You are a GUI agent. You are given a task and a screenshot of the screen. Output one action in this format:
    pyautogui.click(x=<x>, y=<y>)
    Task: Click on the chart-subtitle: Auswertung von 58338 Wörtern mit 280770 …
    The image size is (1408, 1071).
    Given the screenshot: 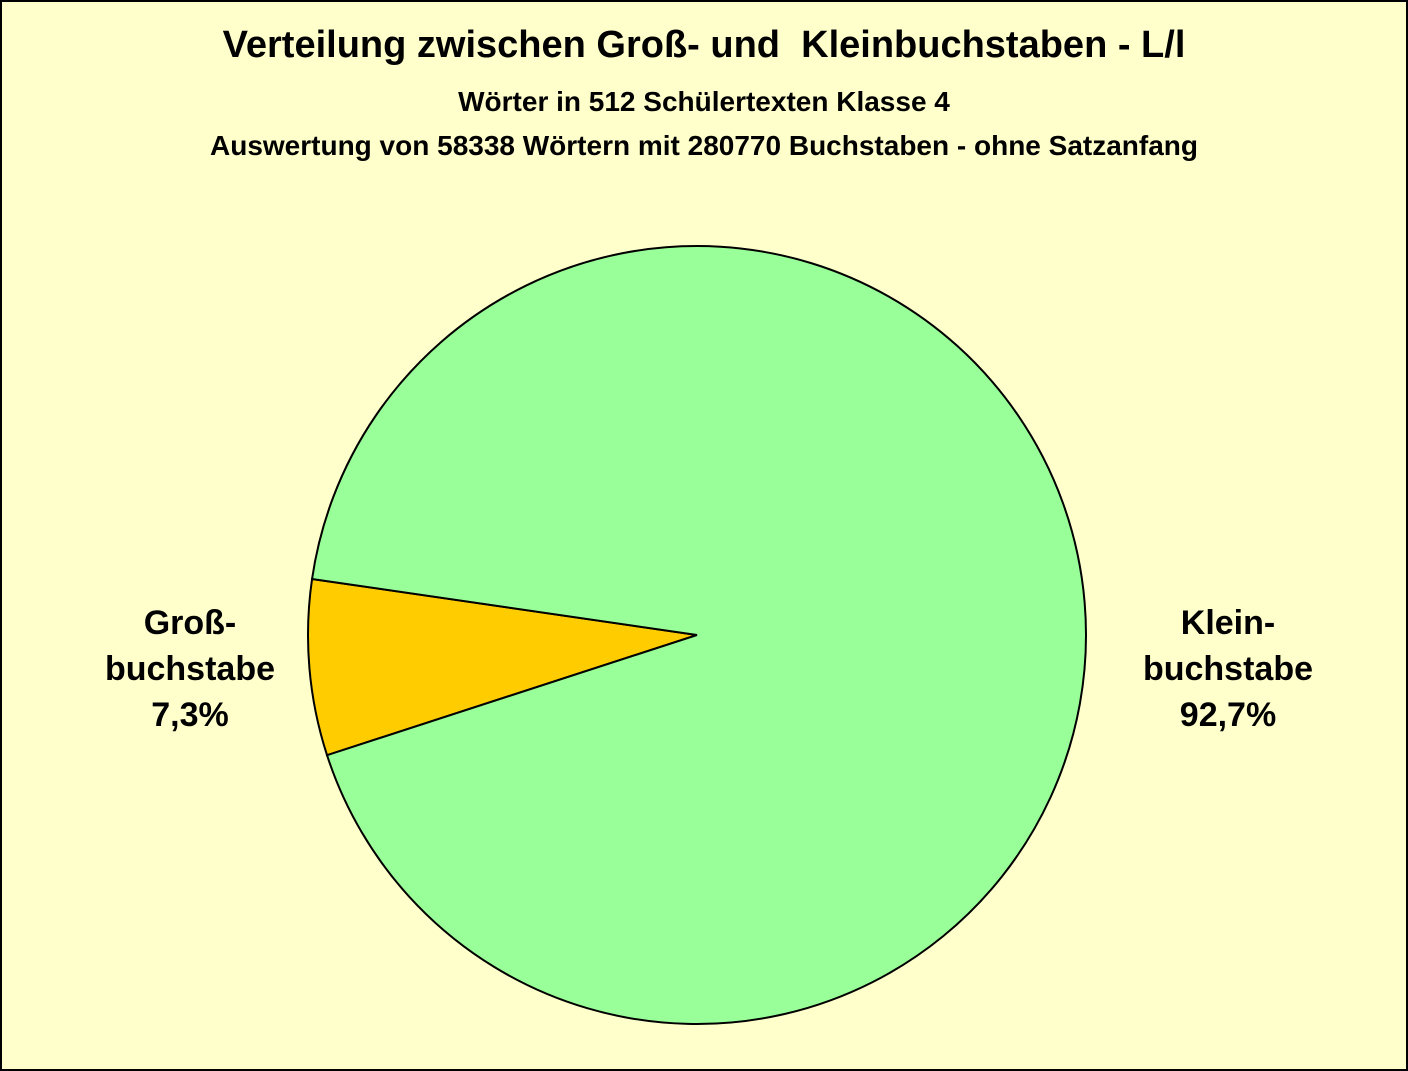 What is the action you would take?
    pyautogui.click(x=704, y=145)
    